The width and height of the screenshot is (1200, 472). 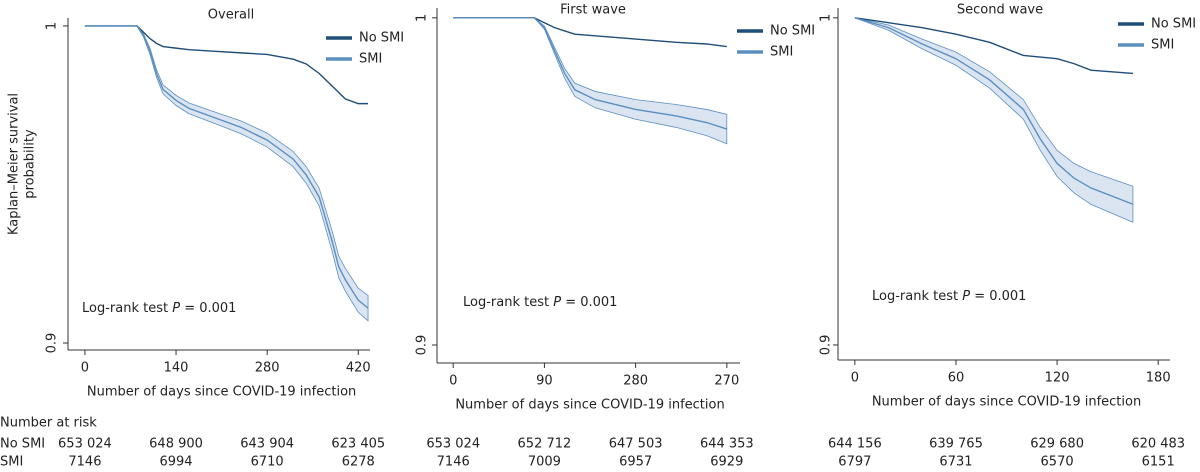 I want to click on risk-value: 620 483, so click(x=1158, y=444).